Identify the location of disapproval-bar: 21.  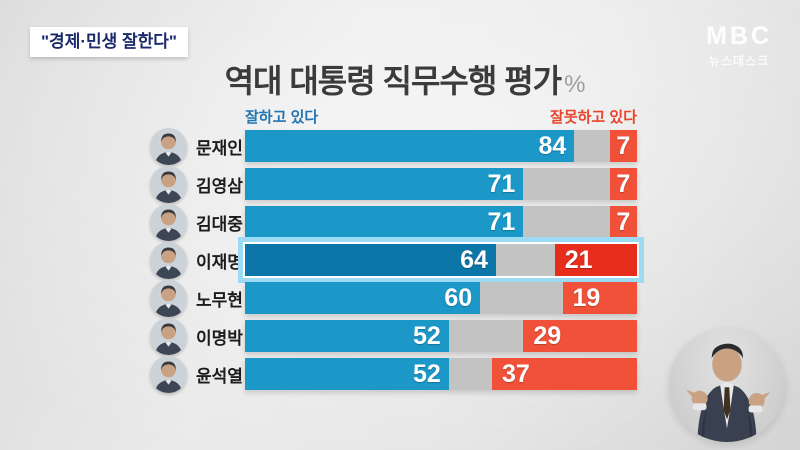
(595, 260).